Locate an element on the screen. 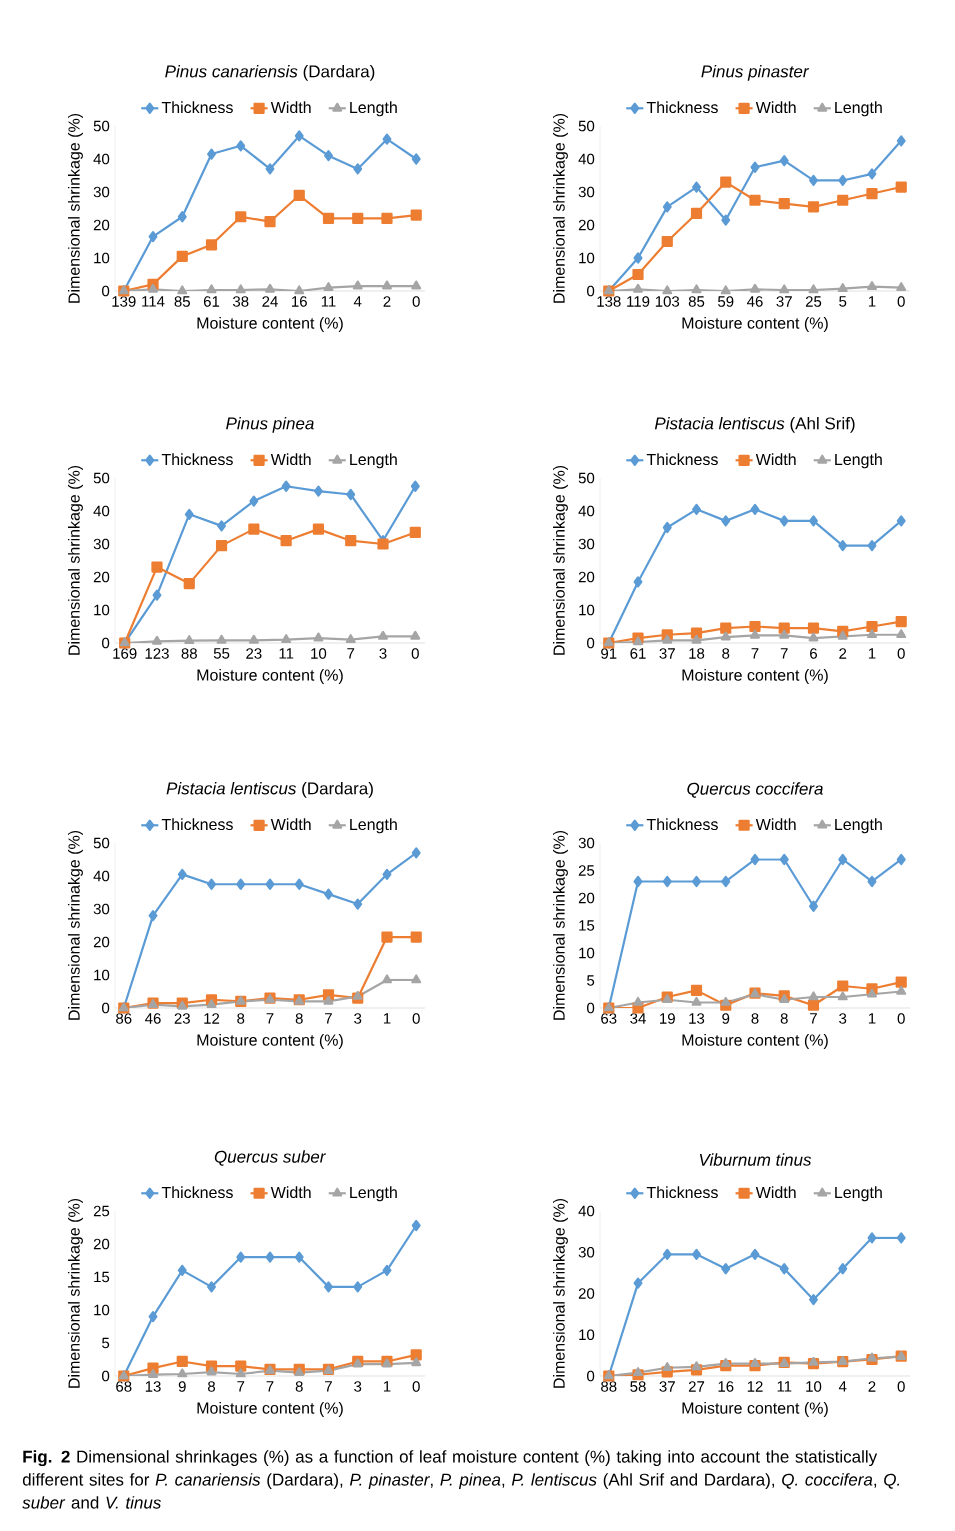 Image resolution: width=955 pixels, height=1531 pixels. x-tick-label: 4 is located at coordinates (357, 301).